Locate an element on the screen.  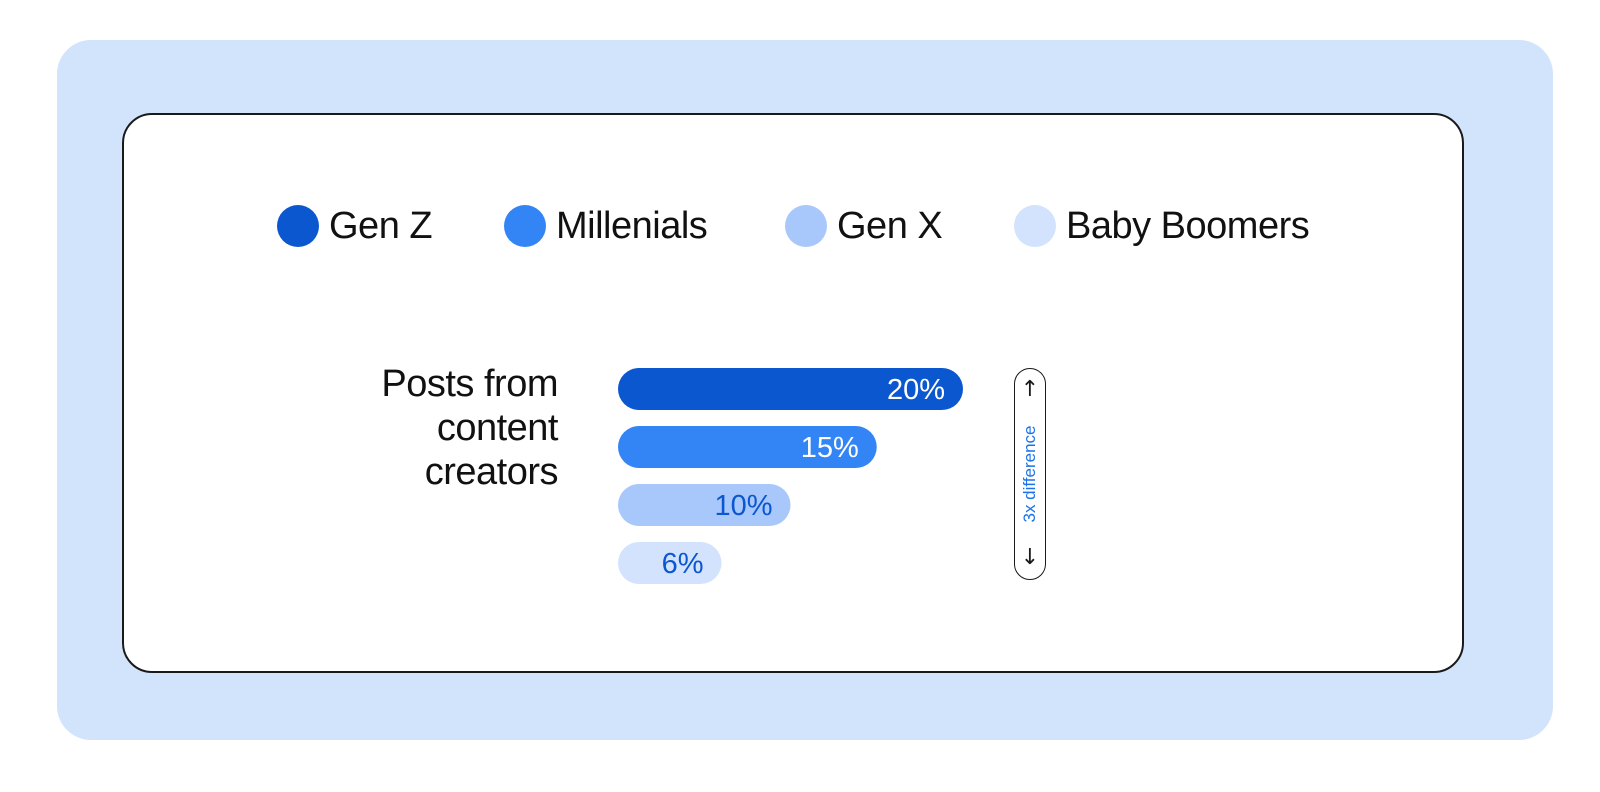
bar-millenials is located at coordinates (747, 447).